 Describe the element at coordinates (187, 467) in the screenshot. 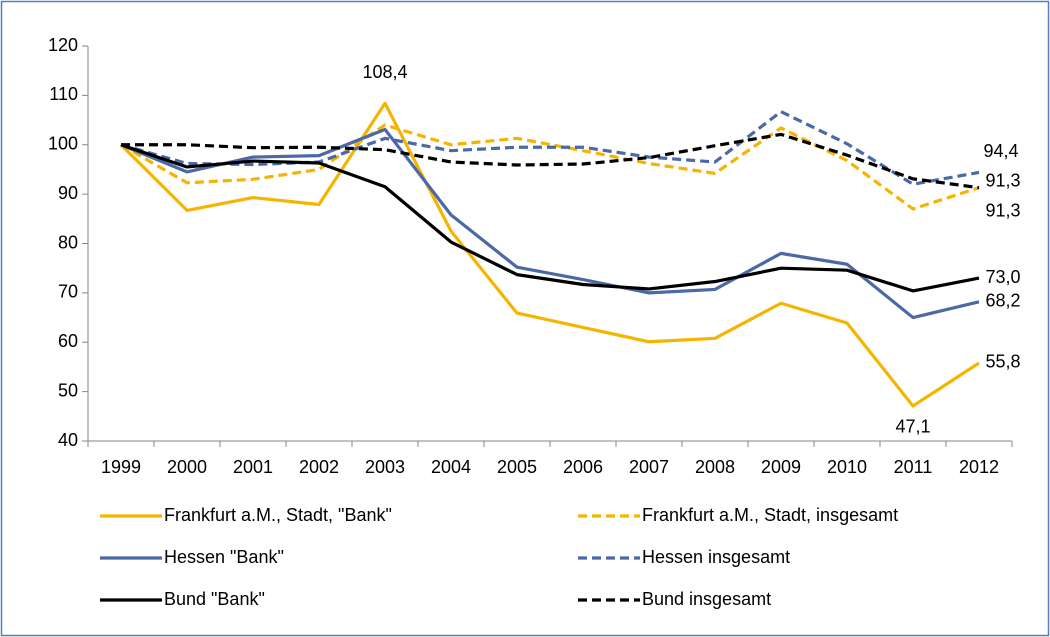

I see `x-tick-label: 2000` at that location.